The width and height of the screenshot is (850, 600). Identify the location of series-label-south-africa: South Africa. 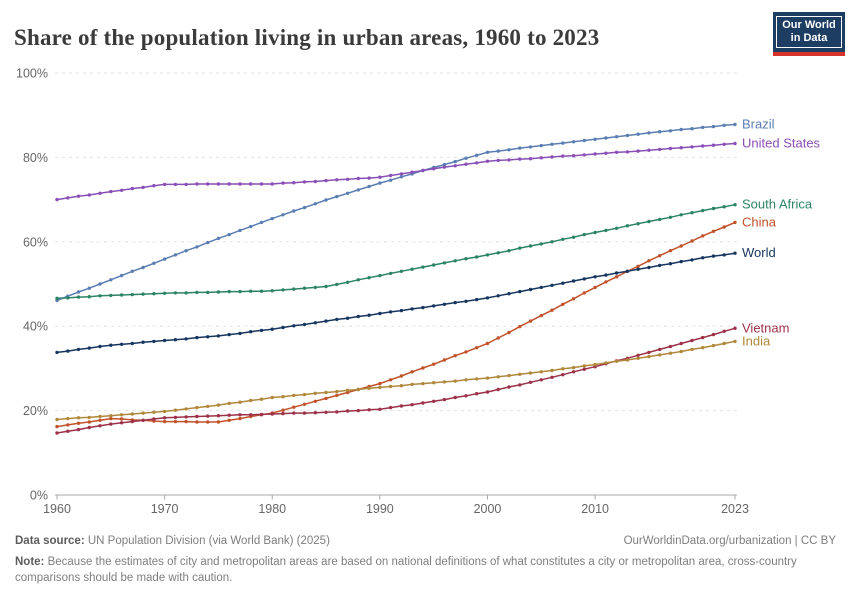
(777, 204).